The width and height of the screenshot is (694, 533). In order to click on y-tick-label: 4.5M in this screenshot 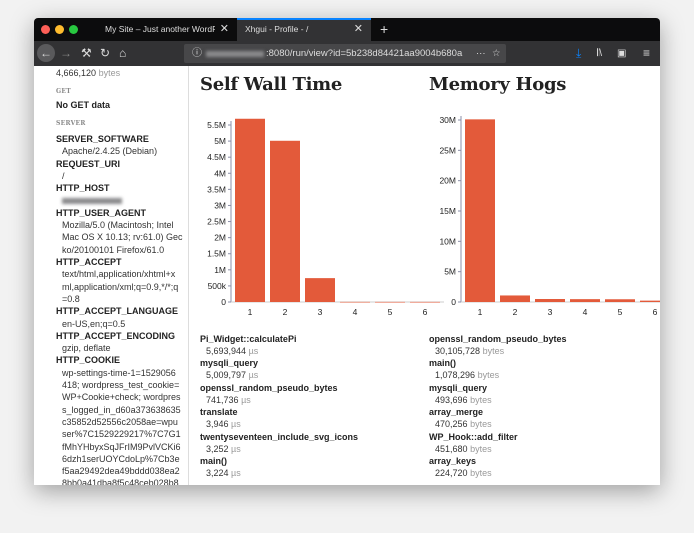, I will do `click(216, 157)`.